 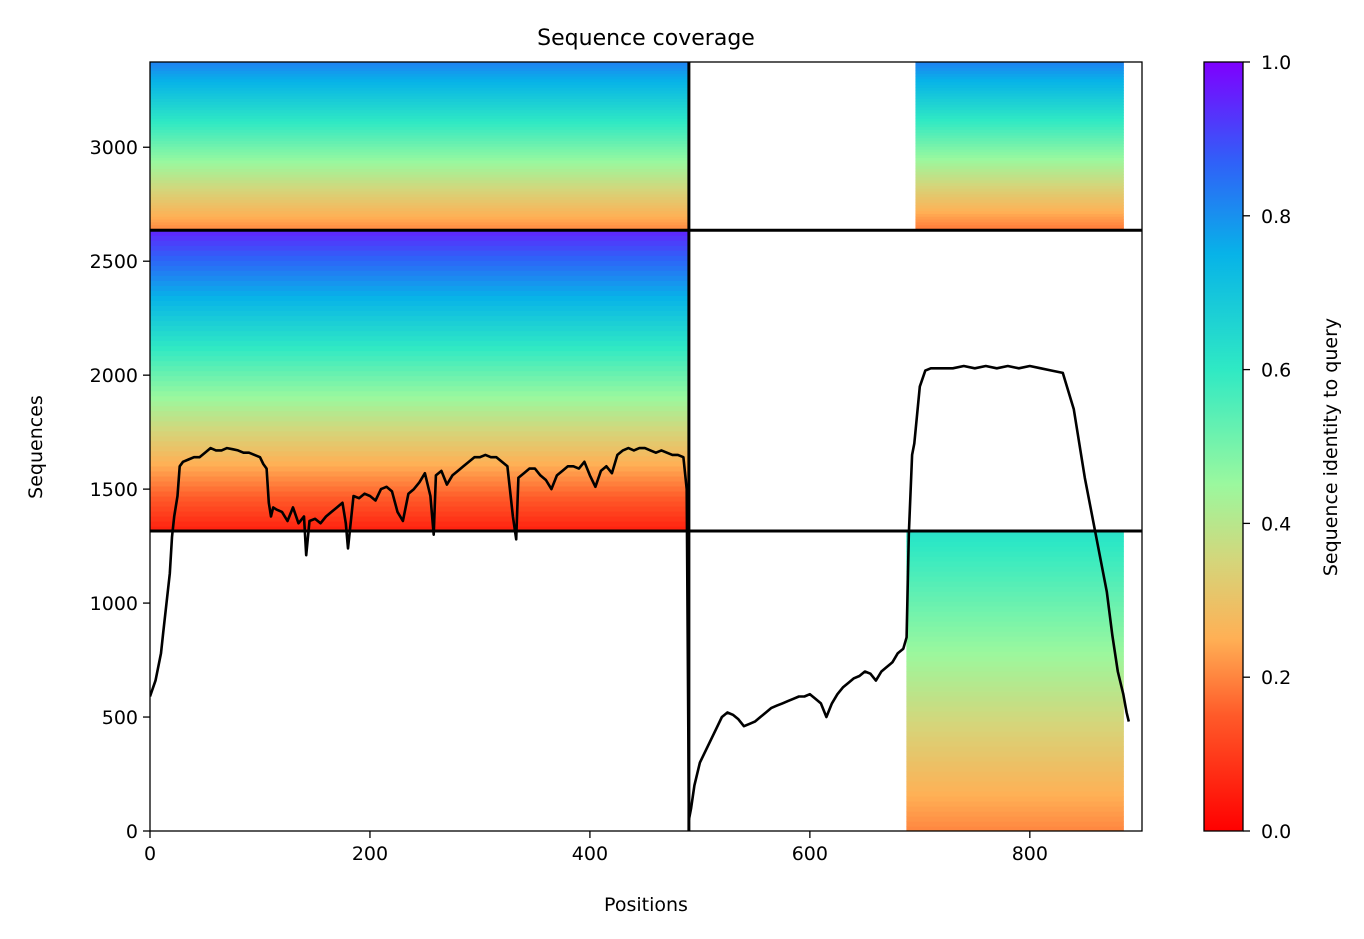 I want to click on x-tick-label: 200, so click(x=370, y=854).